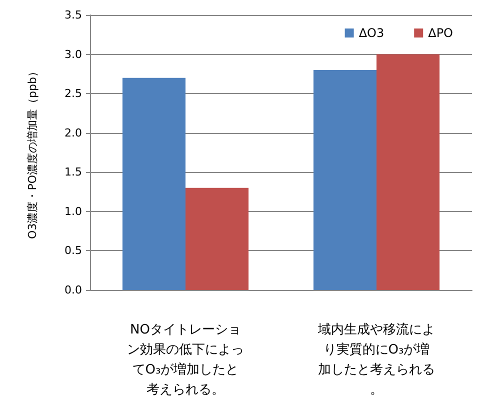 This screenshot has height=414, width=498. Describe the element at coordinates (376, 360) in the screenshot. I see `x-tick-label: 域内生成や移流により実質的にO₃が増加したと考えられる。` at that location.